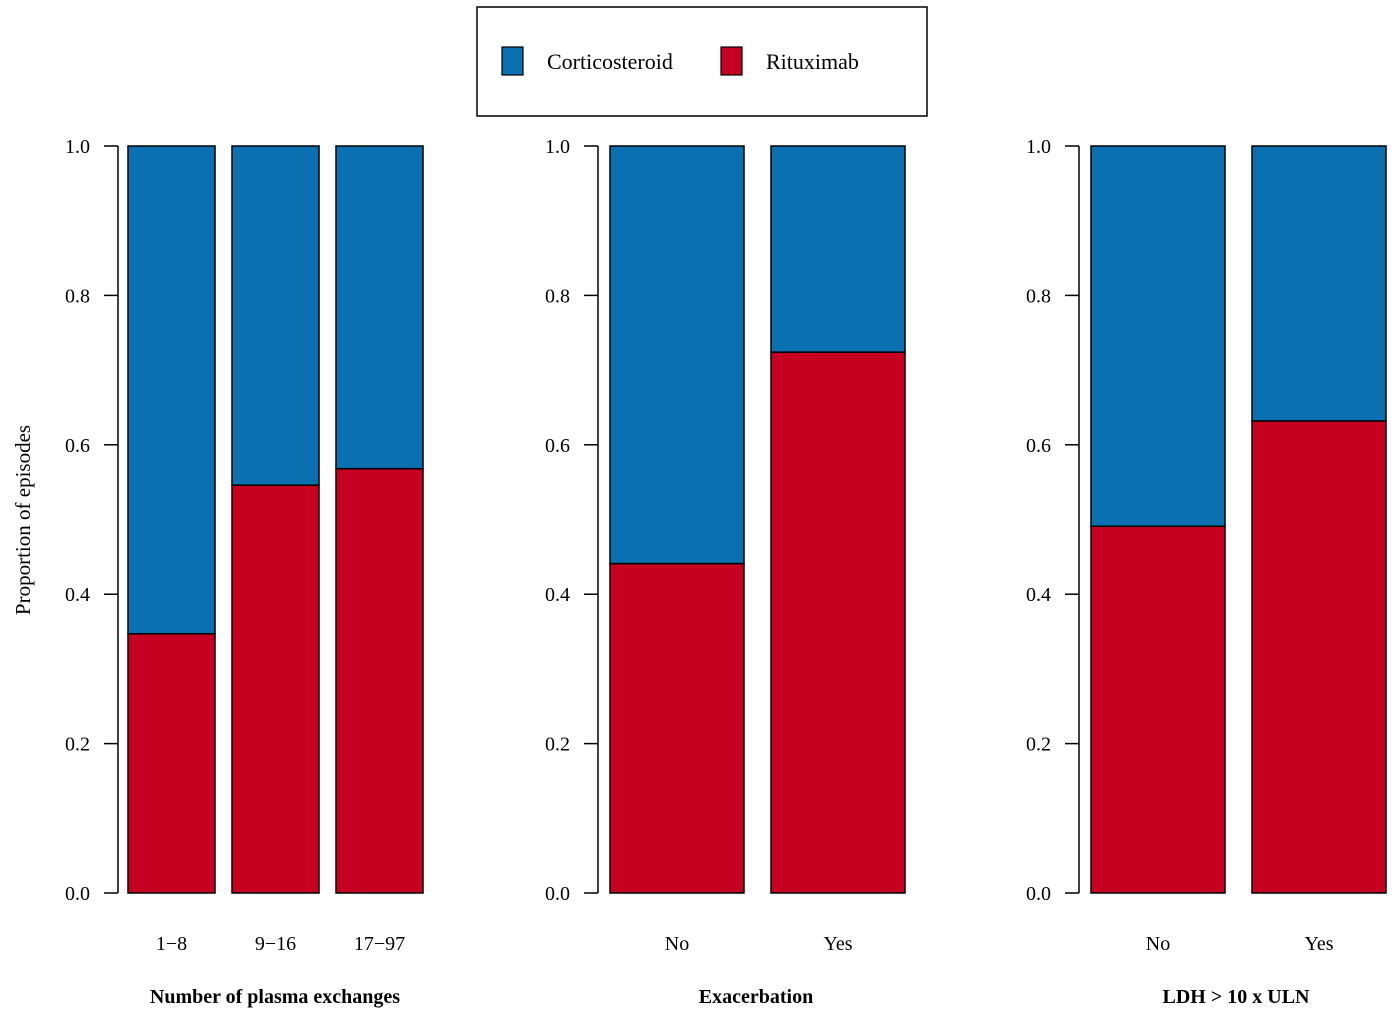 This screenshot has height=1014, width=1394. Describe the element at coordinates (379, 944) in the screenshot. I see `x-tick-label: 17−97` at that location.